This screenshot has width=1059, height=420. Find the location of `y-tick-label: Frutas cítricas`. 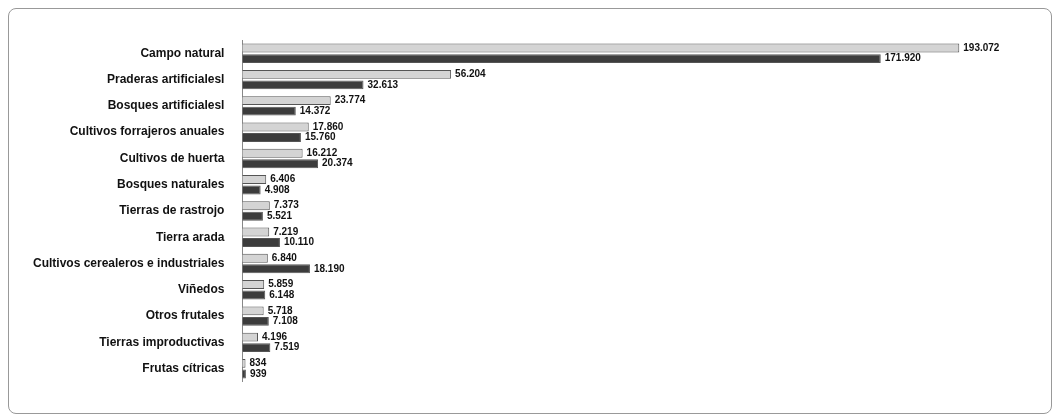

y-tick-label: Frutas cítricas is located at coordinates (183, 367).